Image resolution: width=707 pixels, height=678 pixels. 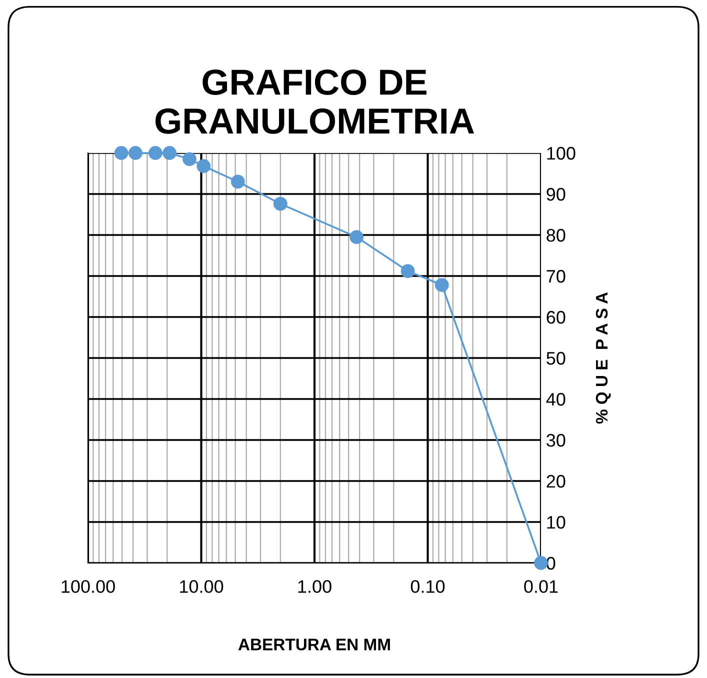 What do you see at coordinates (556, 481) in the screenshot?
I see `y-tick-label: 20` at bounding box center [556, 481].